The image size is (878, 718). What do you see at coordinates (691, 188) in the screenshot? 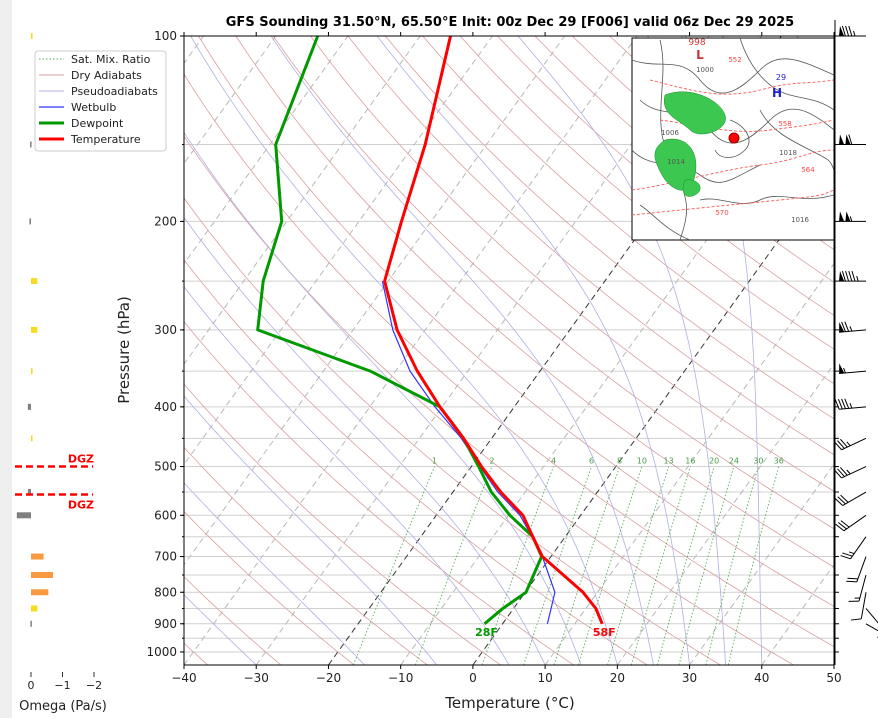
I see `precip-area` at bounding box center [691, 188].